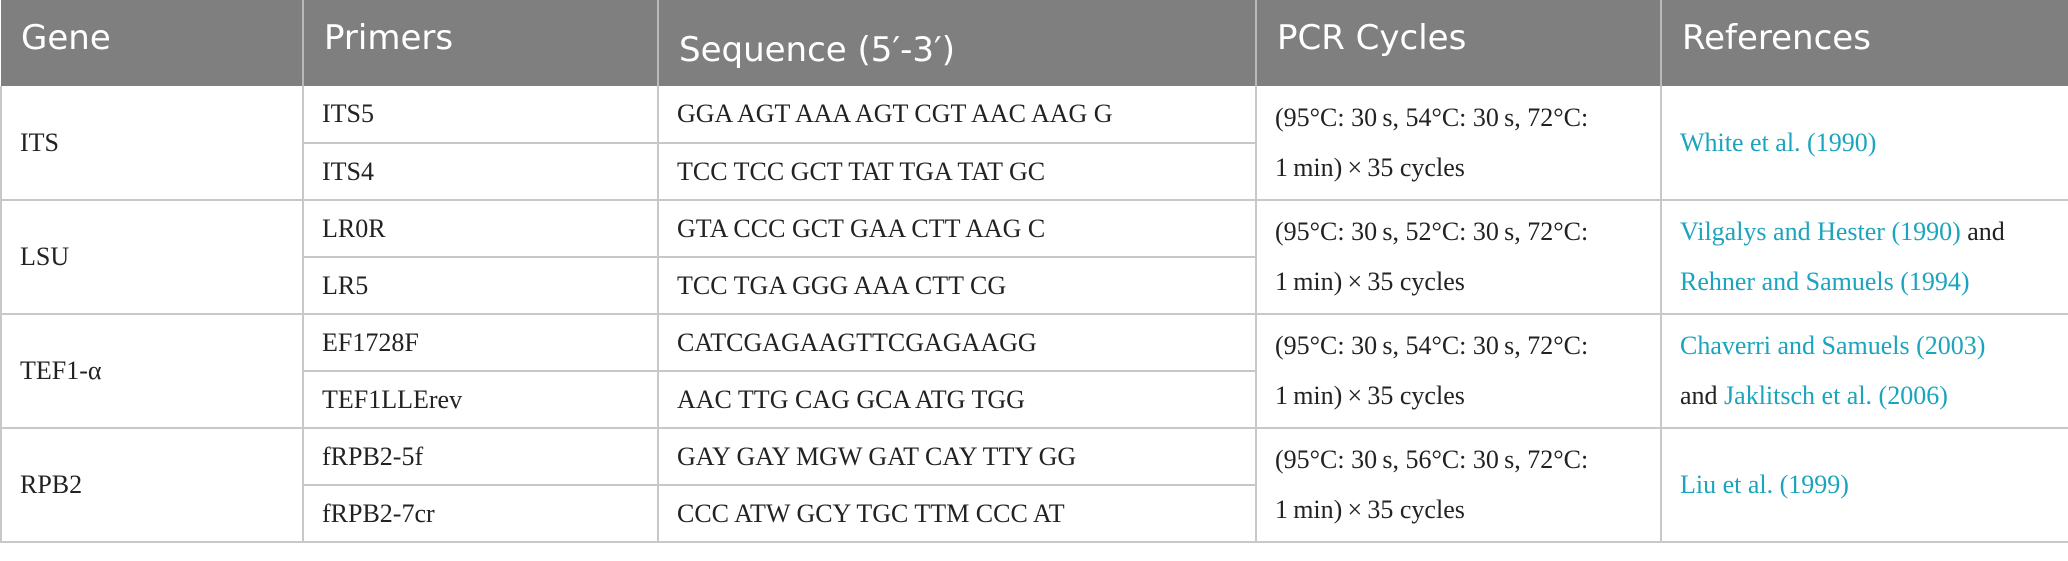 This screenshot has height=561, width=2068. What do you see at coordinates (152, 371) in the screenshot?
I see `gene-cell: TEF1-α` at bounding box center [152, 371].